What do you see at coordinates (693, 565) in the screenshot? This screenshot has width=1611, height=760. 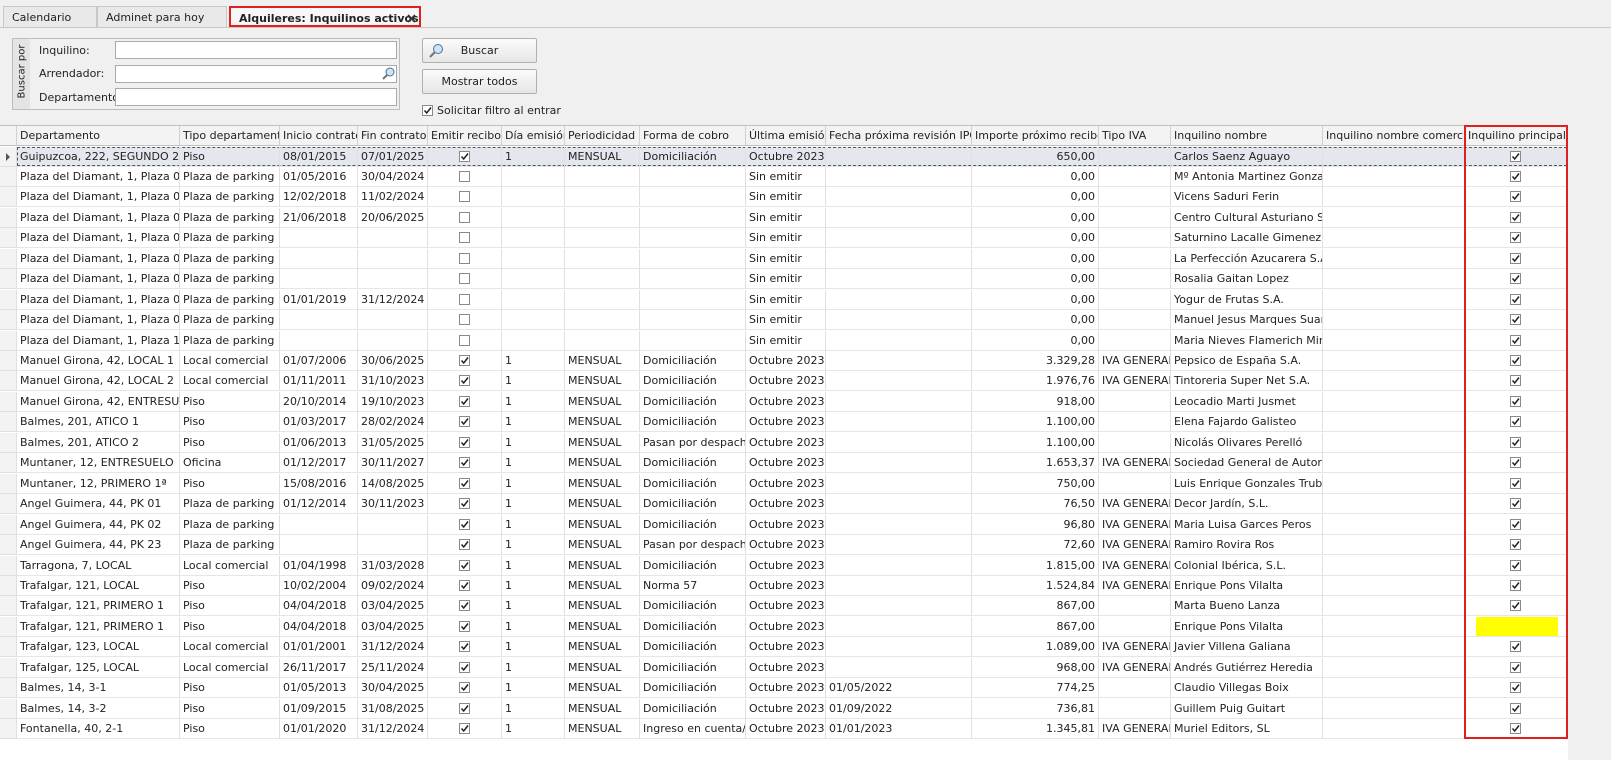 I see `cell: Domiciliación` at bounding box center [693, 565].